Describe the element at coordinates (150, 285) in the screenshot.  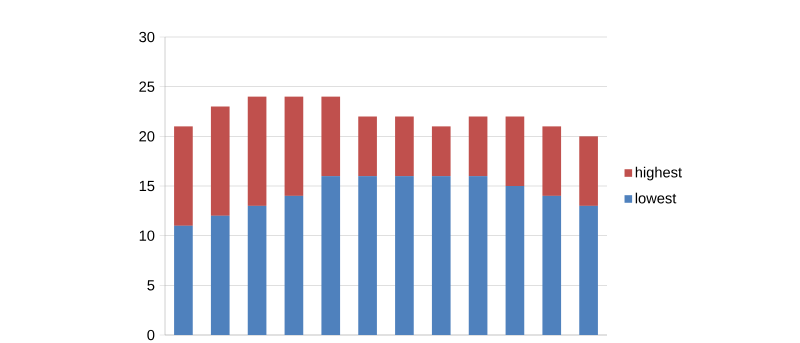
I see `y-tick-label: 5` at that location.